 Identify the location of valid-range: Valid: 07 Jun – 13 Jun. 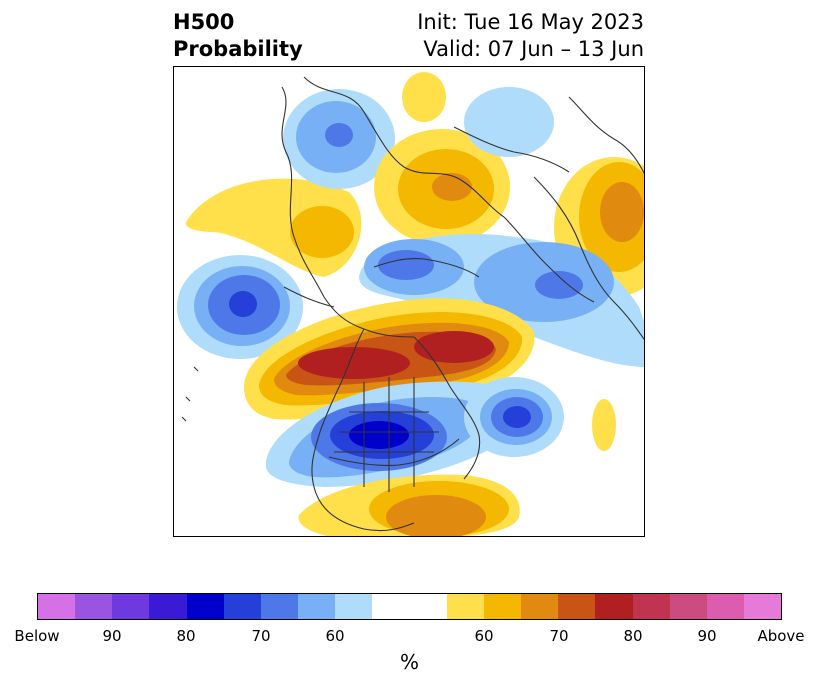
(533, 49).